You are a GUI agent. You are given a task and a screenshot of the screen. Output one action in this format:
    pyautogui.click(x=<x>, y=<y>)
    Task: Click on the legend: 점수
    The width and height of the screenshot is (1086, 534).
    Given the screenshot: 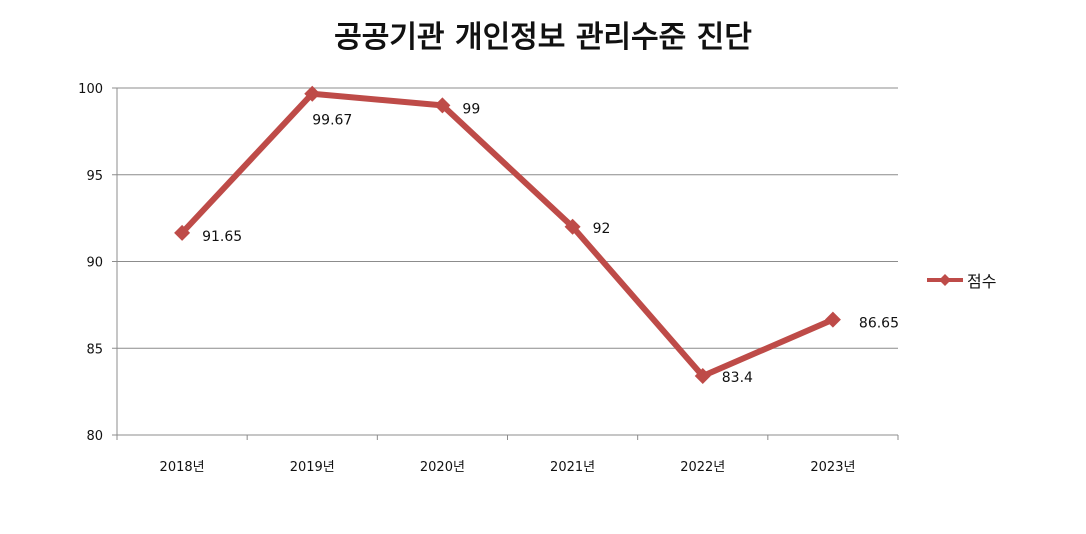 What is the action you would take?
    pyautogui.click(x=960, y=280)
    